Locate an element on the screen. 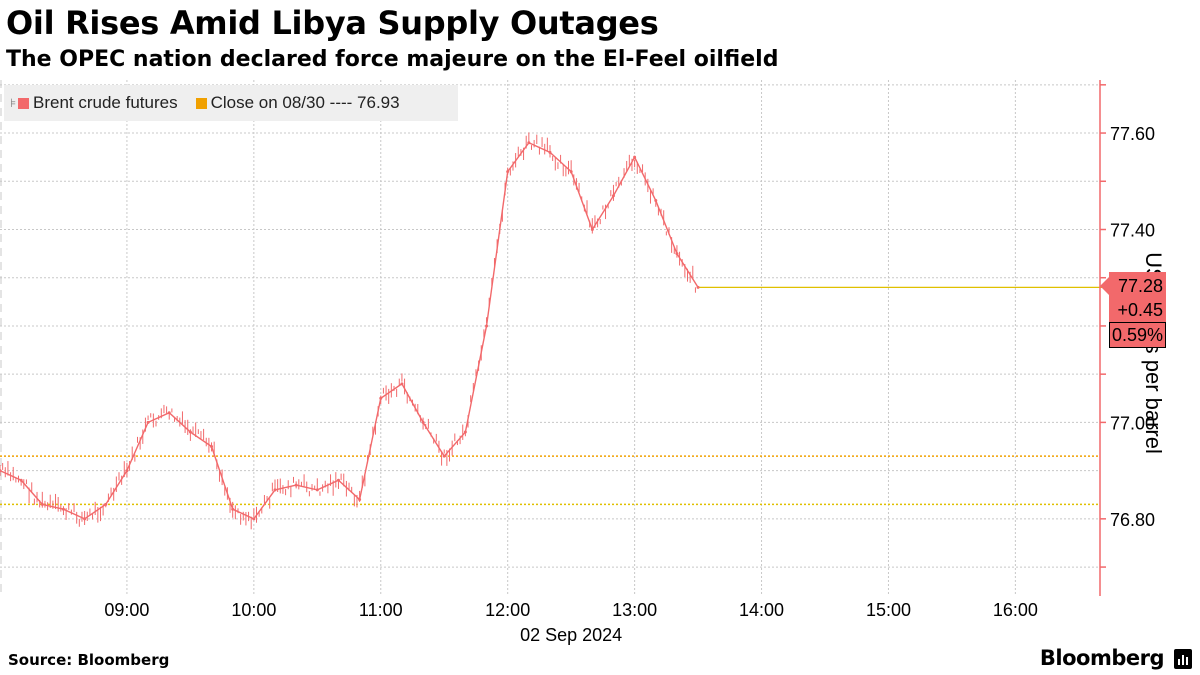  bloomberg-terminal-icon is located at coordinates (1183, 659).